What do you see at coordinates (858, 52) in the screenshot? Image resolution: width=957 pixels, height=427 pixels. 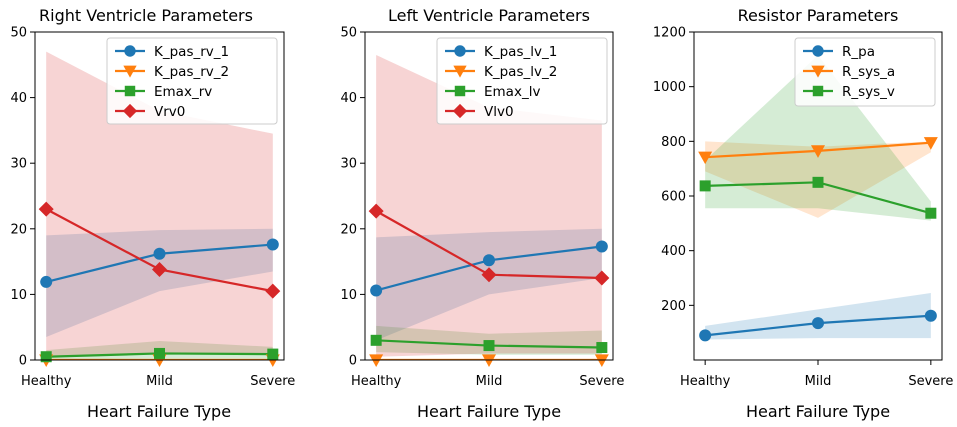 I see `legend-label: R_pa` at bounding box center [858, 52].